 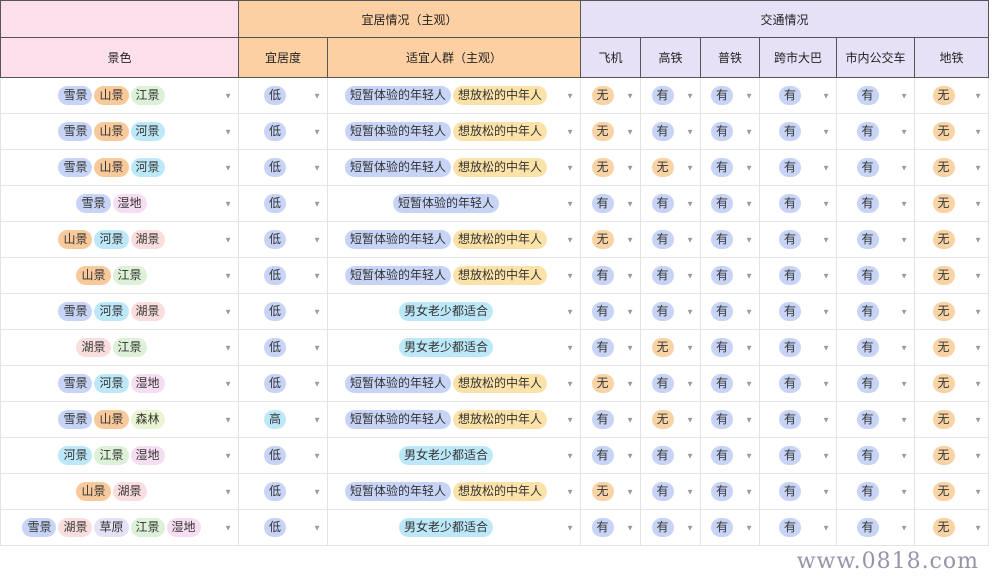 What do you see at coordinates (119, 239) in the screenshot?
I see `scenery-cell: 山景 河景 湖景 ▼` at bounding box center [119, 239].